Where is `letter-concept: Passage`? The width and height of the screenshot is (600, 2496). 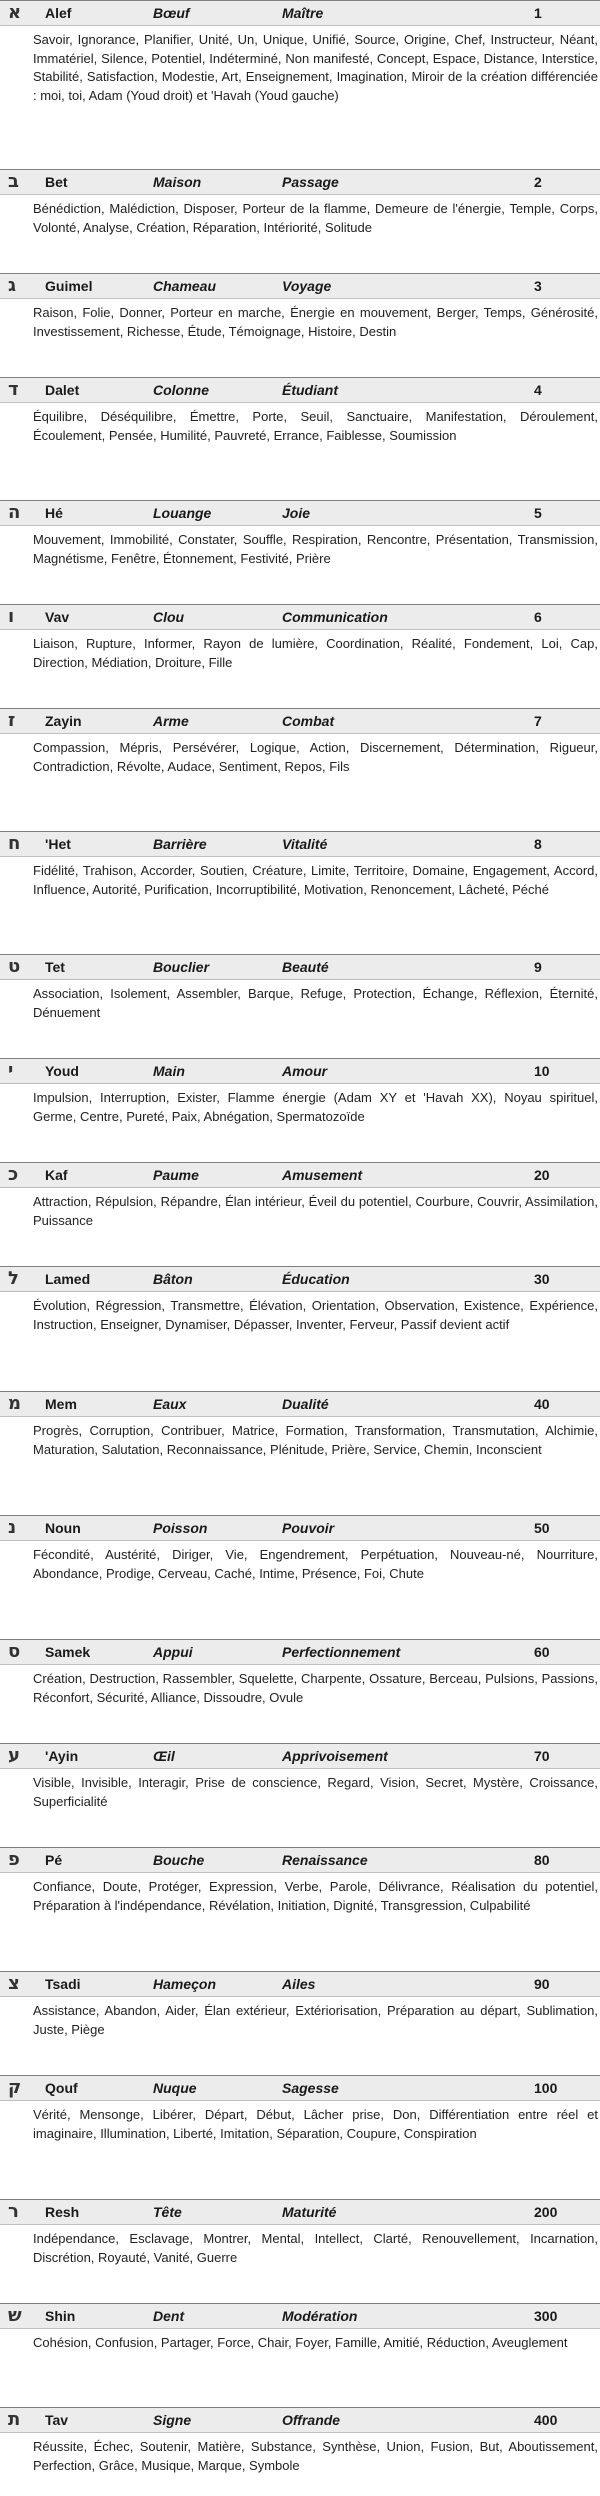 letter-concept: Passage is located at coordinates (310, 182).